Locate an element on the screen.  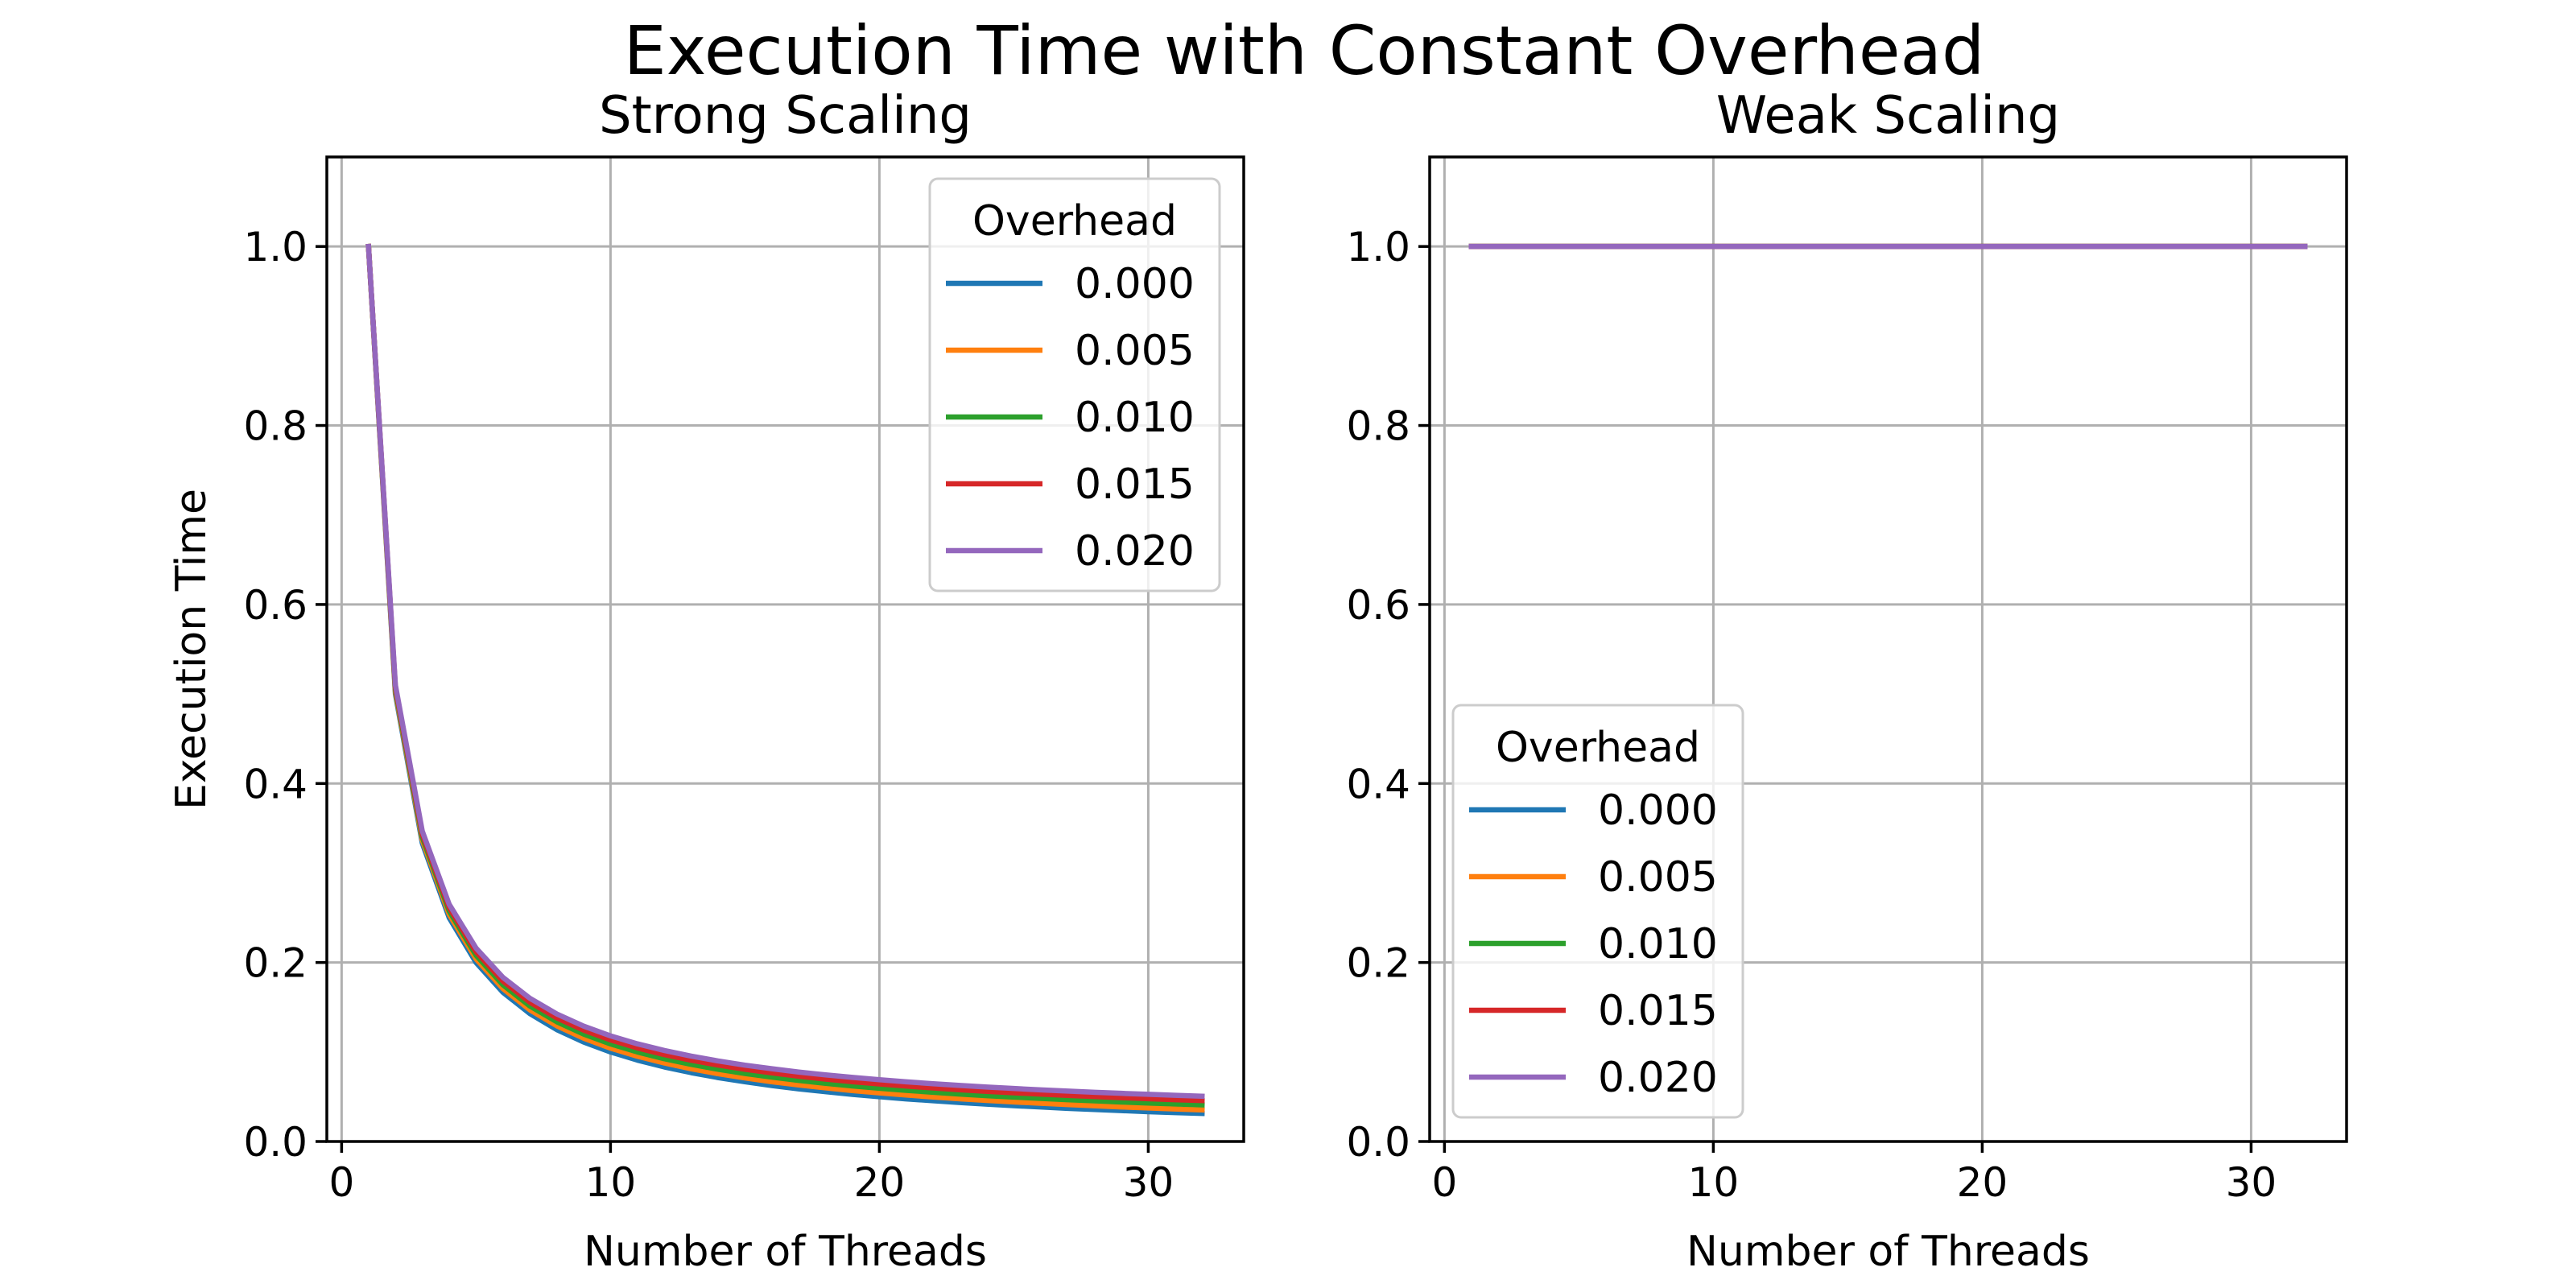
strong-x-axis-label: Number of Threads is located at coordinates (785, 1252).